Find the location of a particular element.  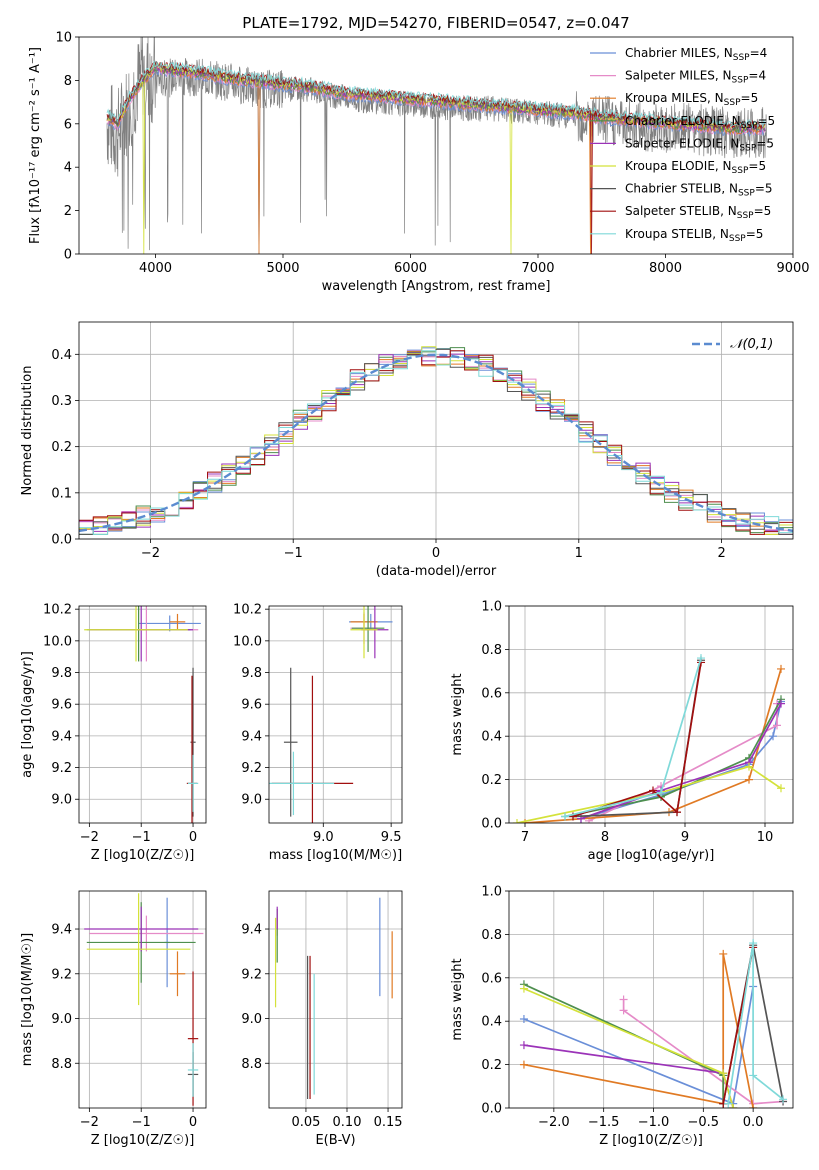

x-tick-label: 1 is located at coordinates (579, 553).